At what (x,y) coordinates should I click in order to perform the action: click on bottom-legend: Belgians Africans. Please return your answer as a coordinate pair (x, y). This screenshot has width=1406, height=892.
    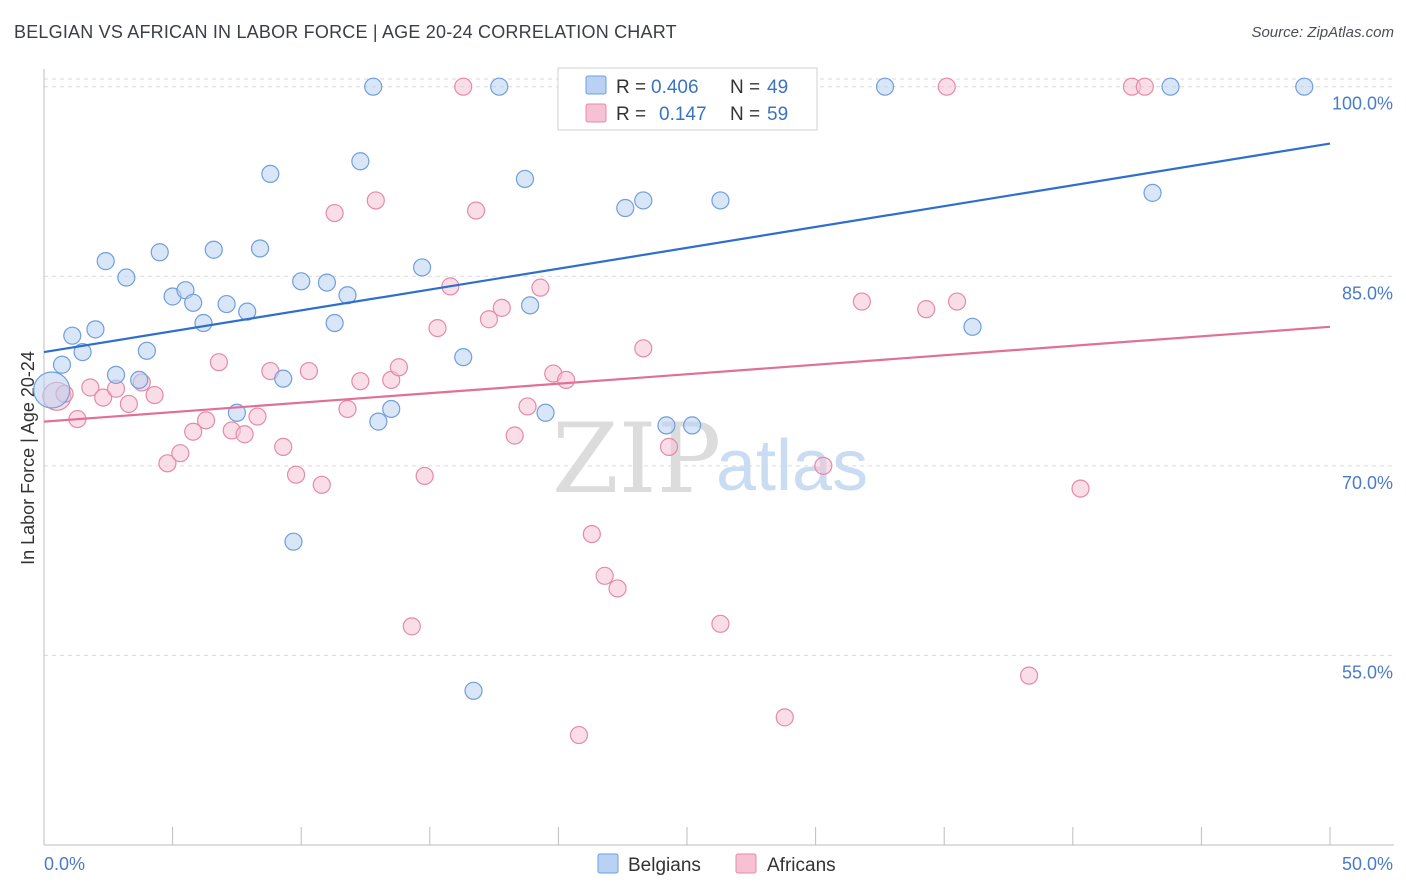
    Looking at the image, I should click on (716, 864).